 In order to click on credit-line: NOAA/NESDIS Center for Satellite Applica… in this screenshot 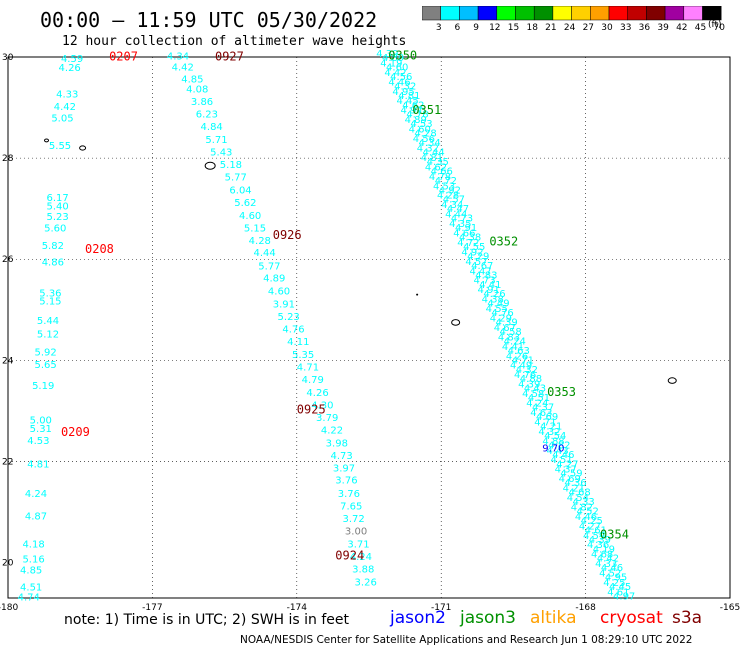, I will do `click(466, 640)`.